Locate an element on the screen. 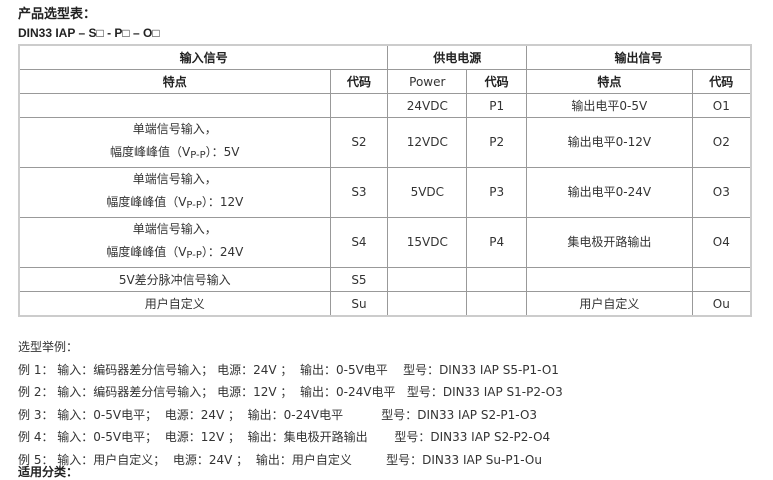 The width and height of the screenshot is (773, 480). in-feature: 用户自定义 is located at coordinates (174, 304).